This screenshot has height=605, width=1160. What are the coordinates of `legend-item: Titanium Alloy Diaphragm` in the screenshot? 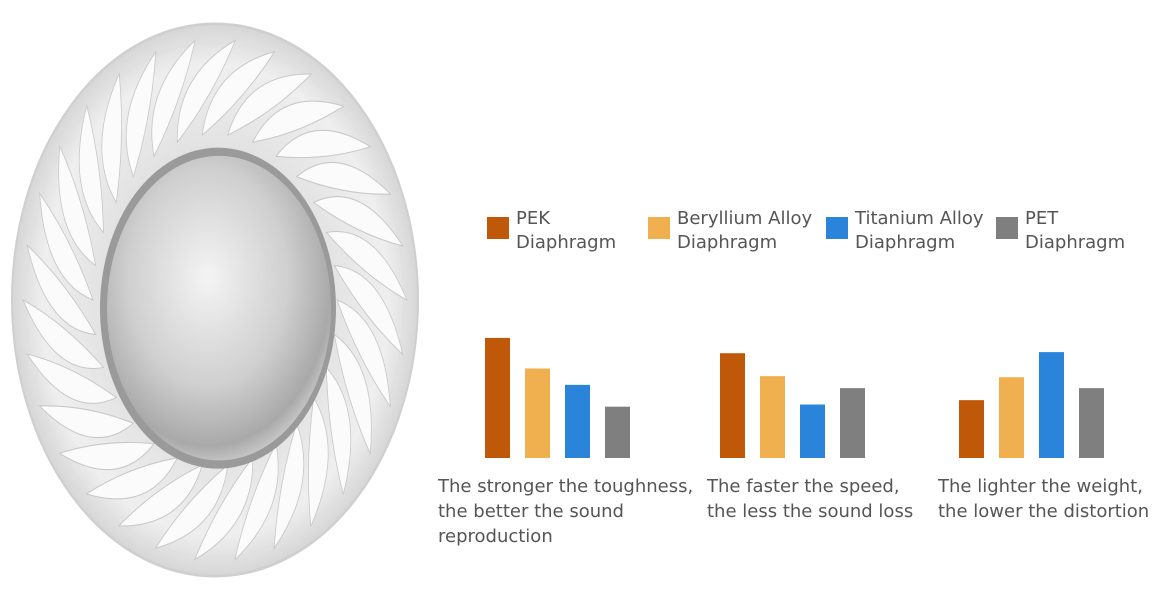 It's located at (915, 231).